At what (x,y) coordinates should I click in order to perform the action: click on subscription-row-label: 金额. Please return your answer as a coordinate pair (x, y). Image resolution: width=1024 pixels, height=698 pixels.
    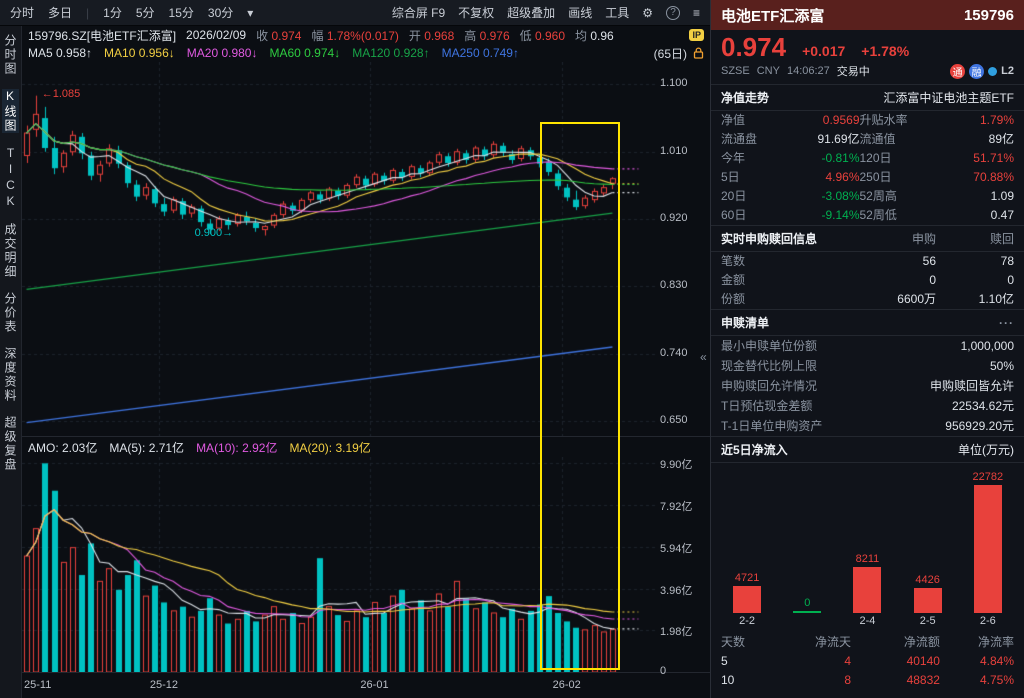
    Looking at the image, I should click on (733, 280).